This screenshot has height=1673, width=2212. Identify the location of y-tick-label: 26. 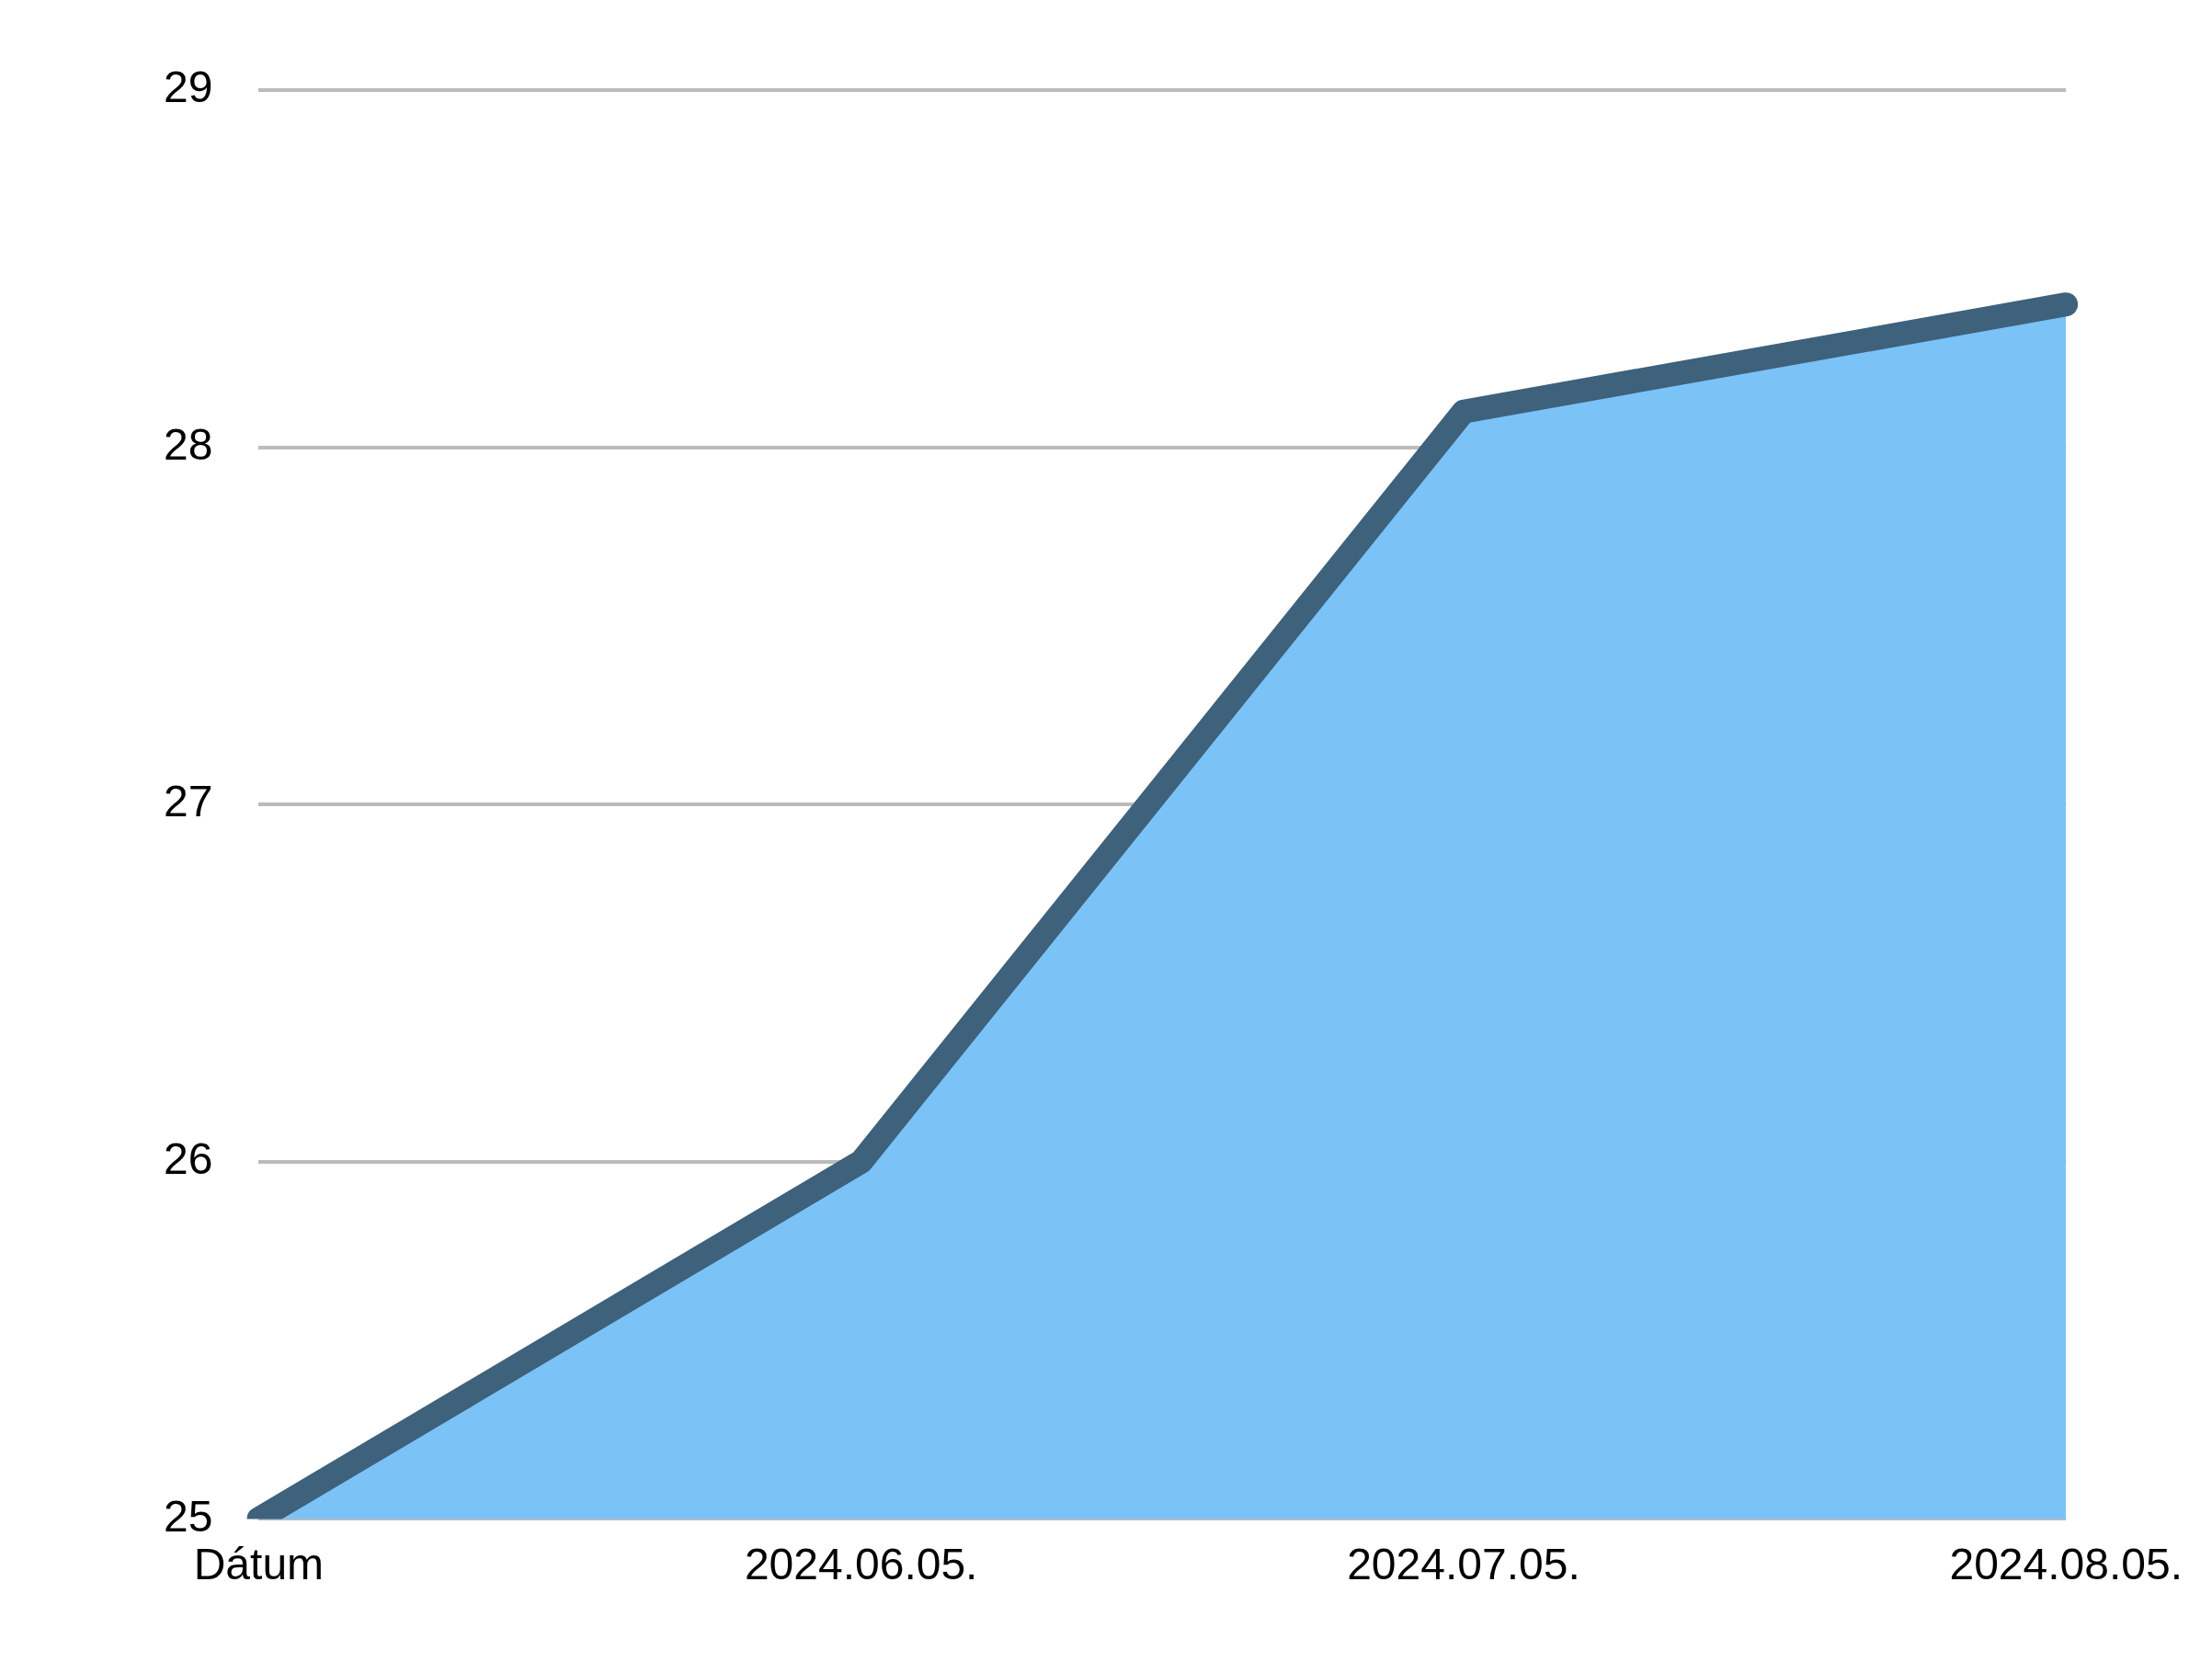
(188, 1159).